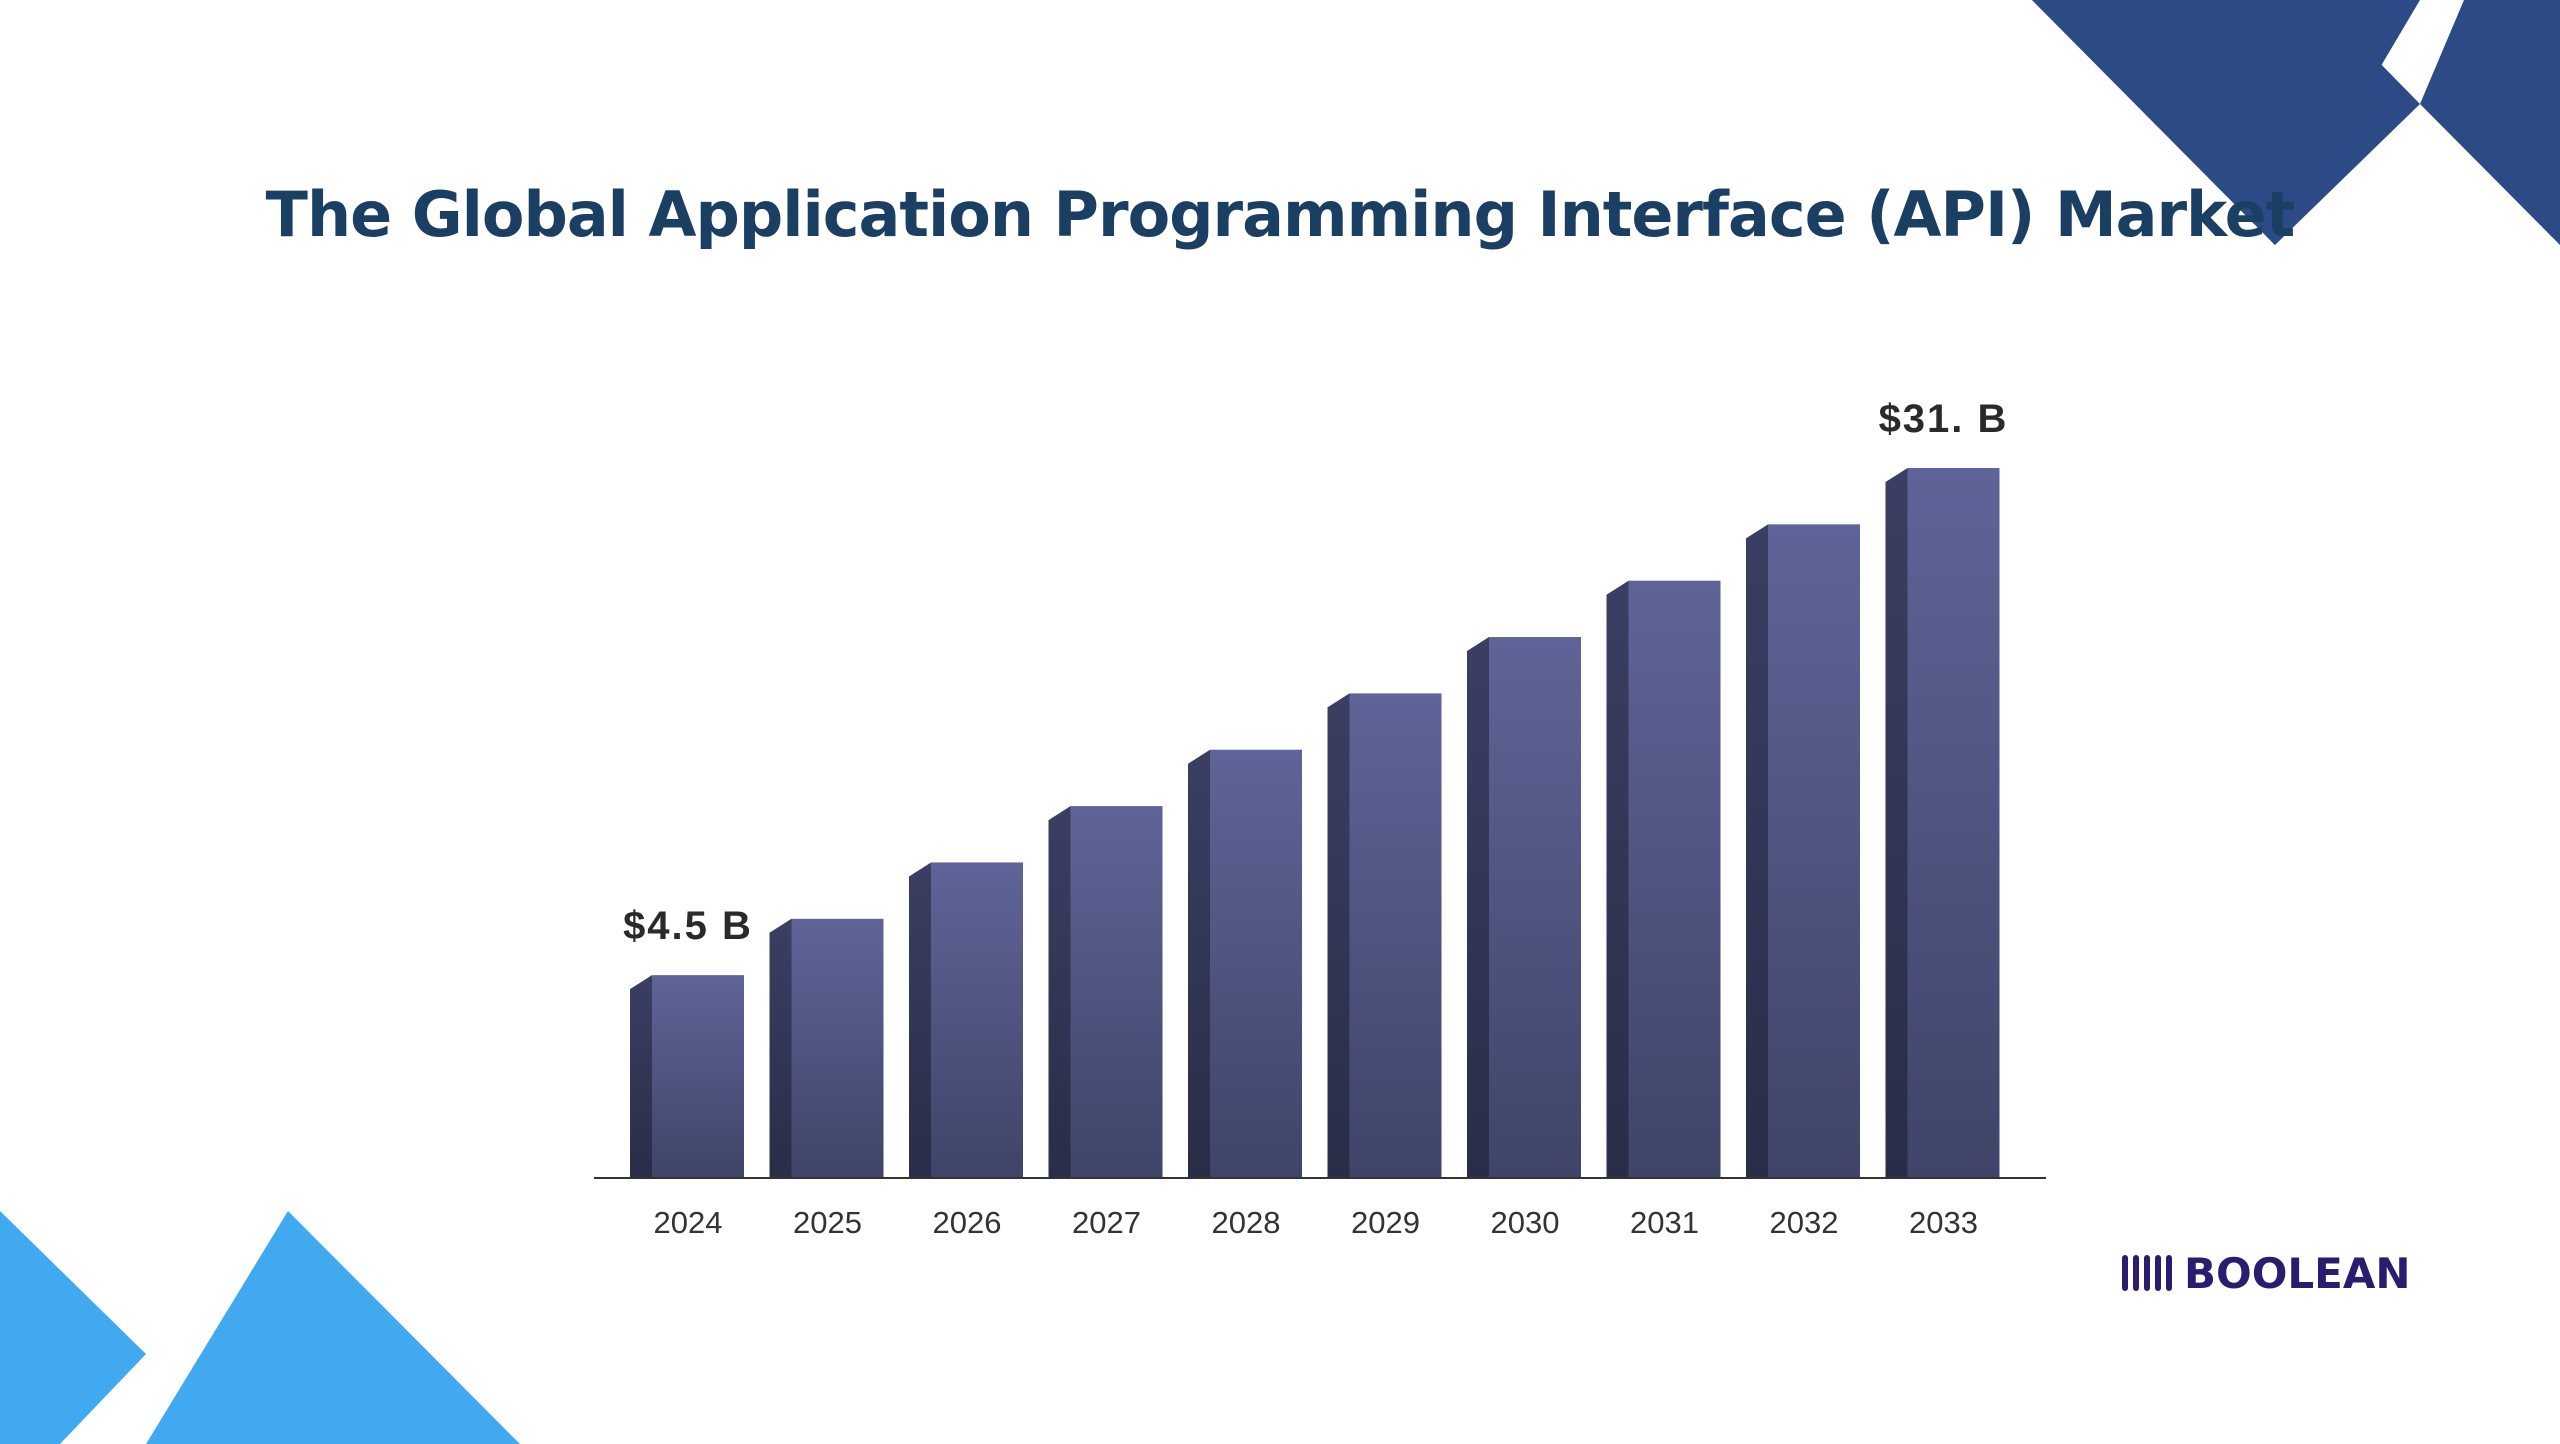  I want to click on logo-text: BOOLEAN, so click(2297, 1273).